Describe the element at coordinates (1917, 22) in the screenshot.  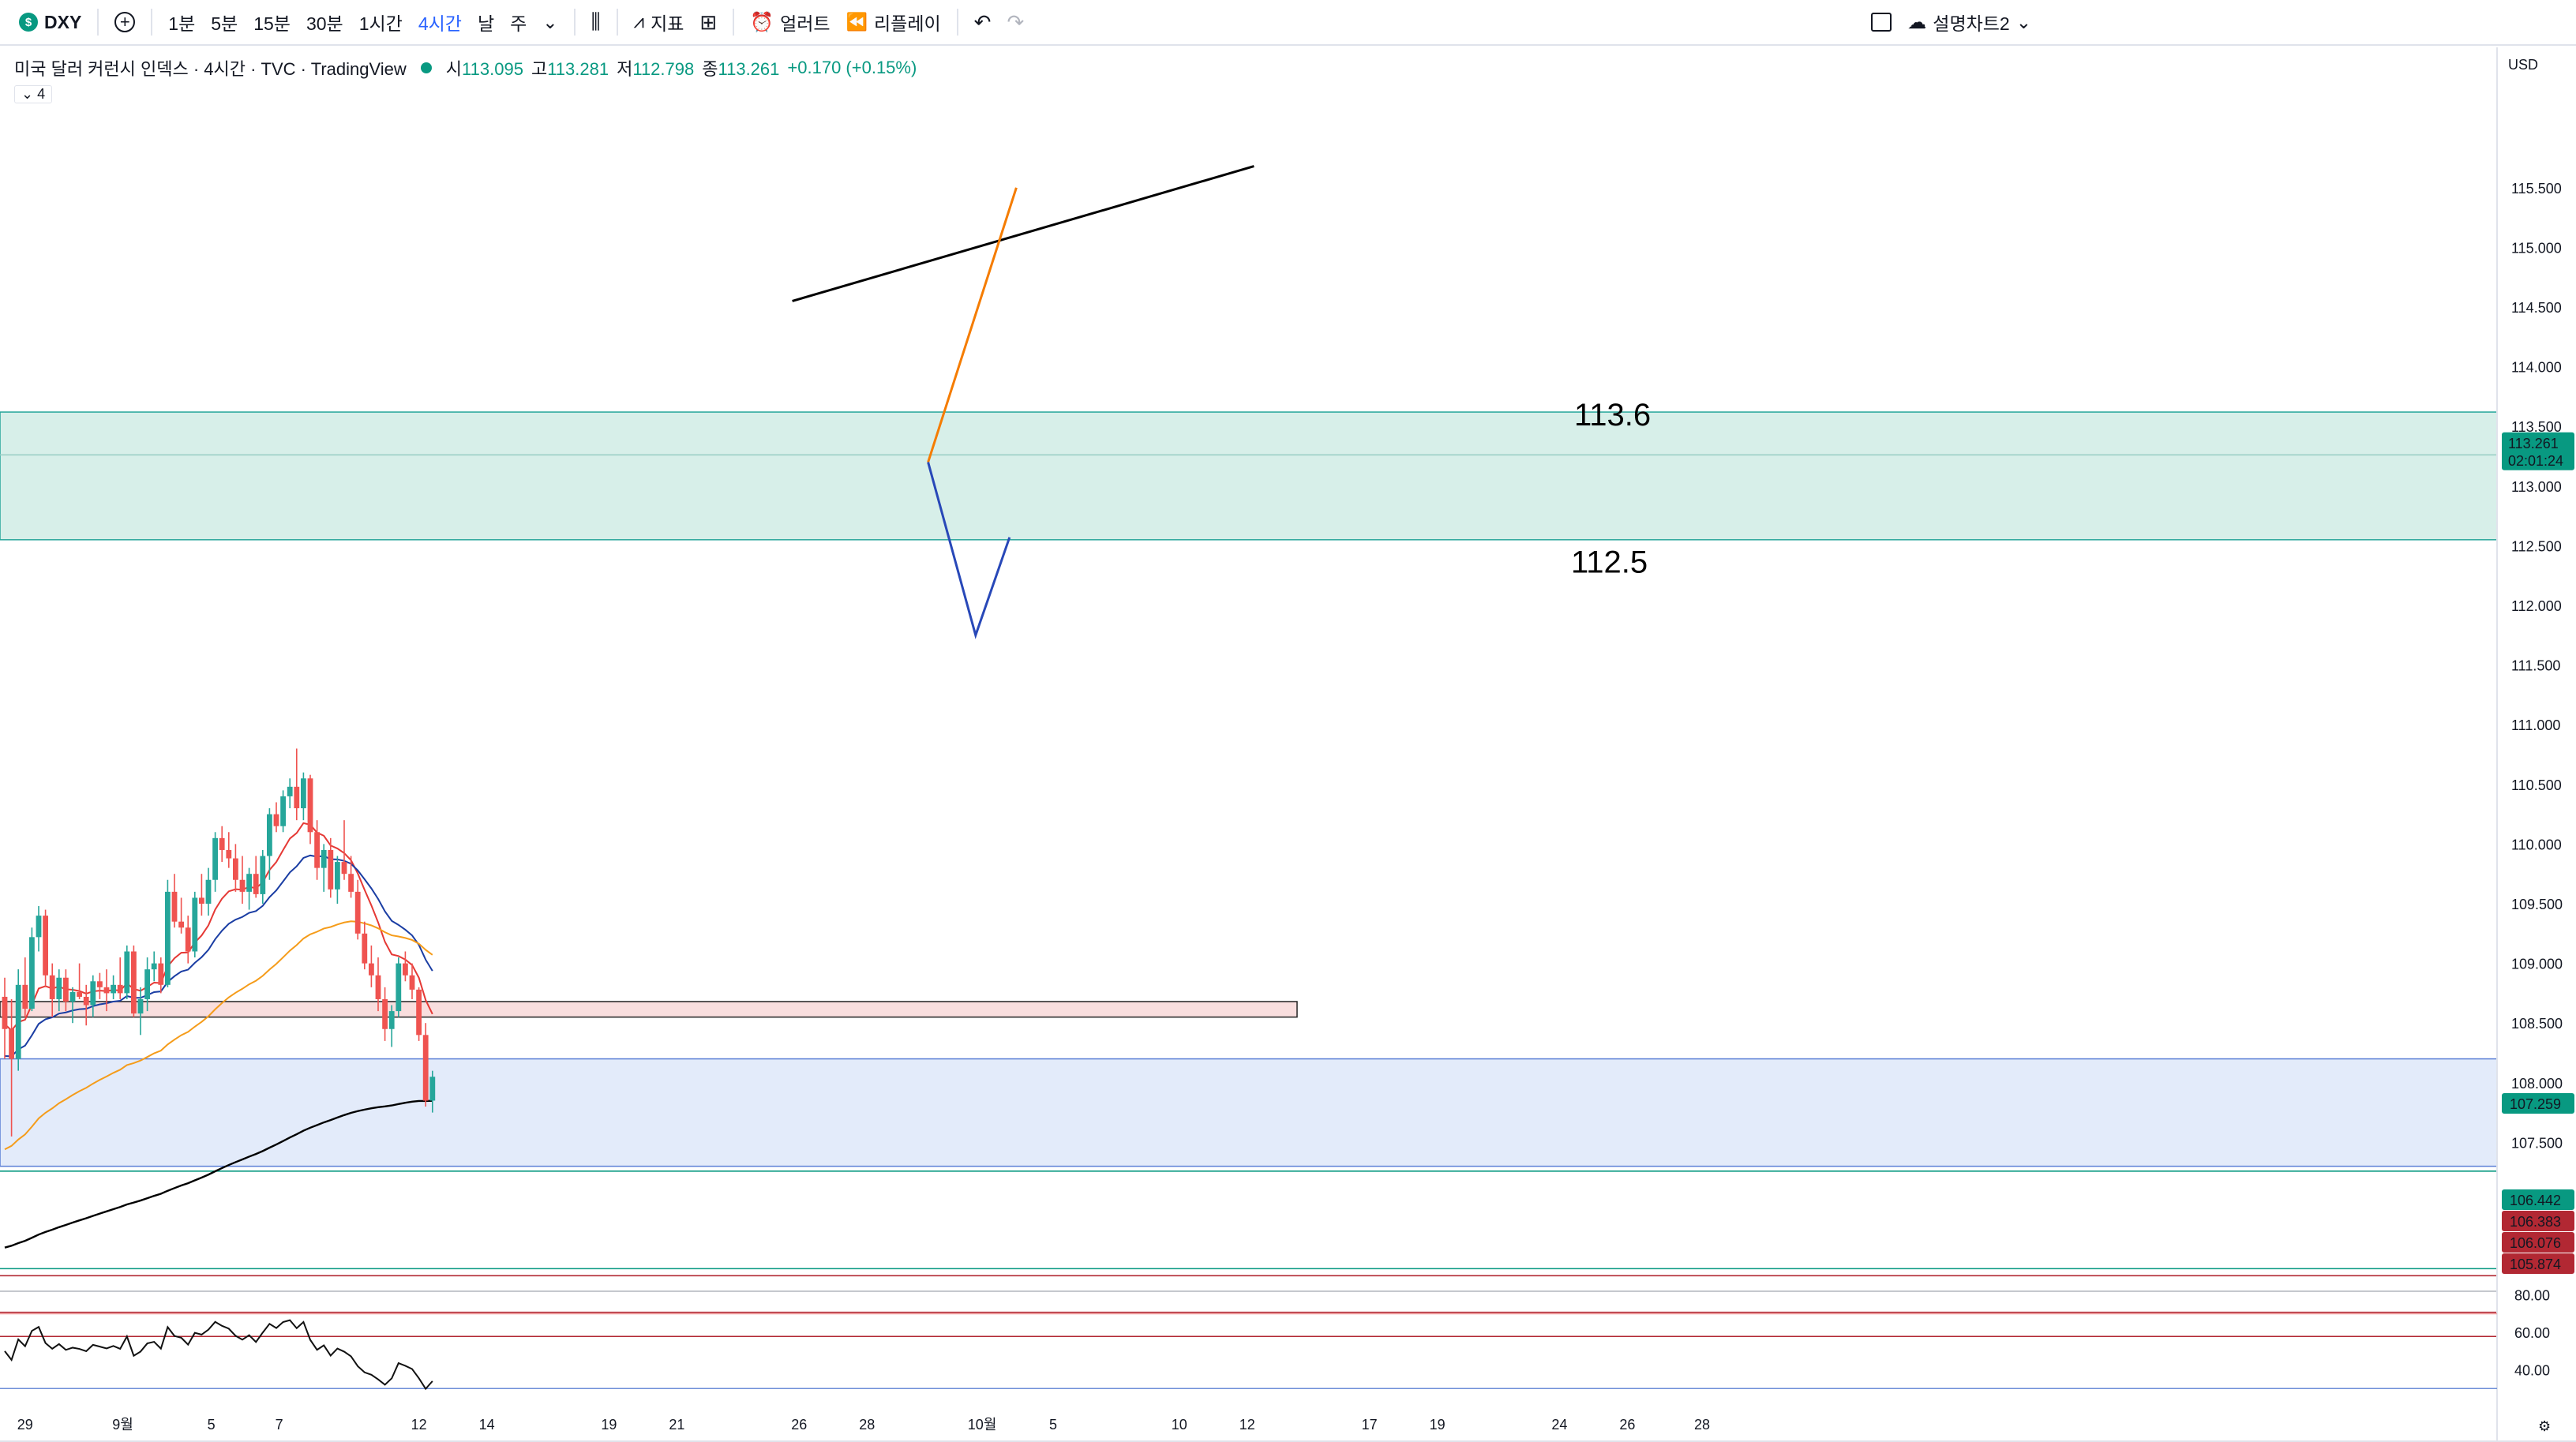
I see `cloud-icon: ☁` at that location.